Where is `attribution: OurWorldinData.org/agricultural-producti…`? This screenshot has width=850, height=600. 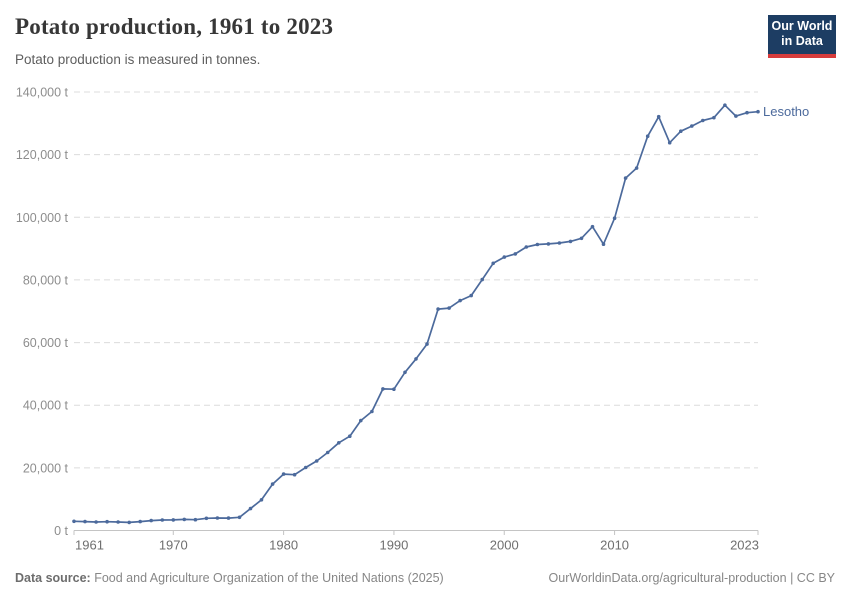
attribution: OurWorldinData.org/agricultural-producti… is located at coordinates (692, 578).